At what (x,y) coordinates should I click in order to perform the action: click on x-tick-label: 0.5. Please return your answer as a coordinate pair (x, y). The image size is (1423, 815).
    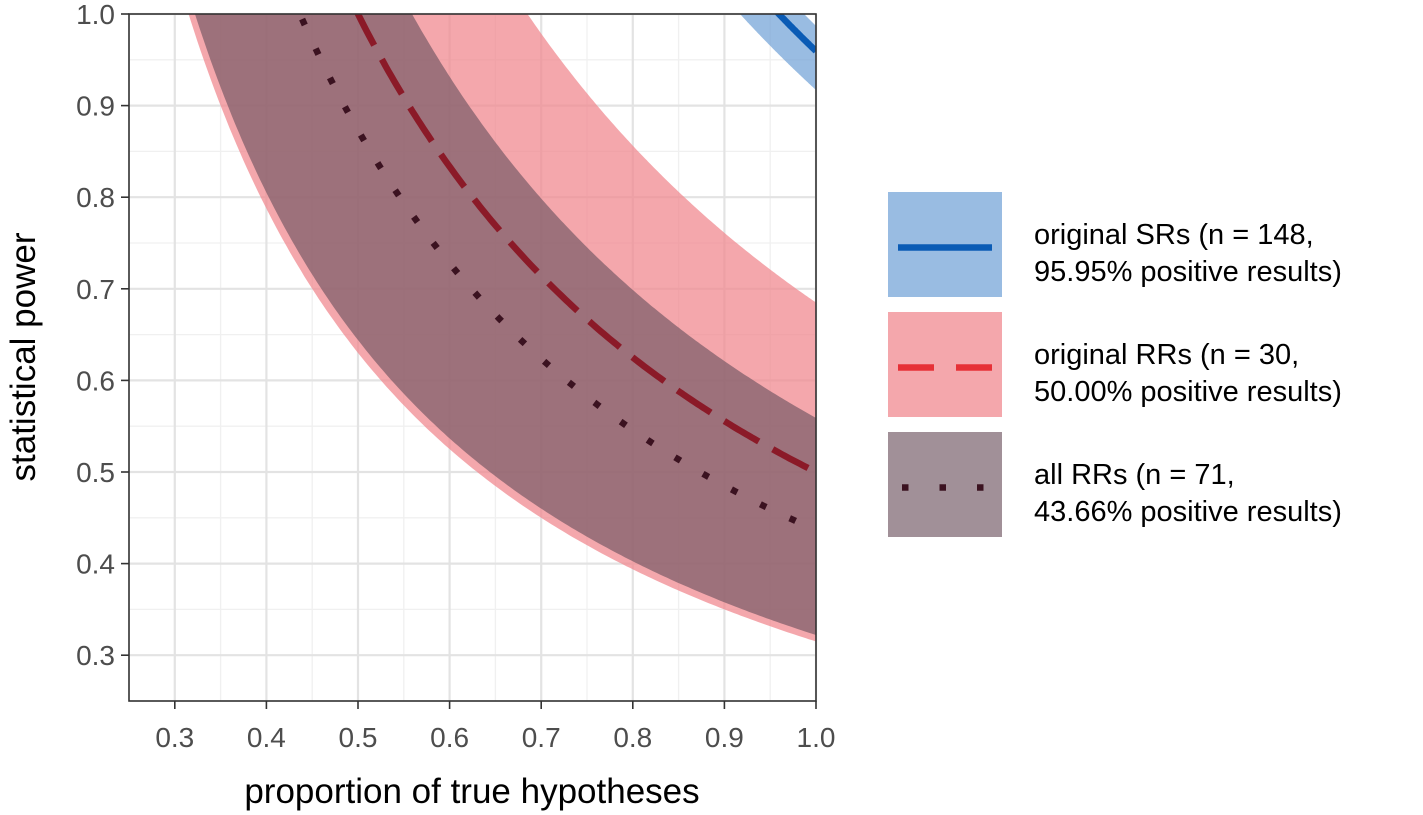
    Looking at the image, I should click on (358, 737).